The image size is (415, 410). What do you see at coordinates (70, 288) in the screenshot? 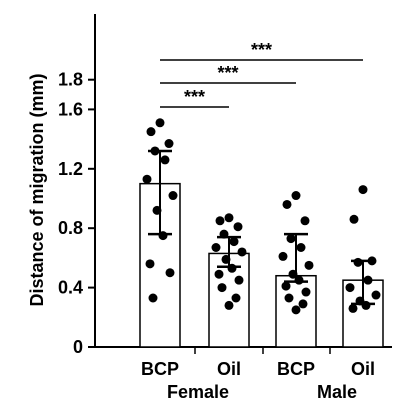
I see `y-tick-label: 0.4` at bounding box center [70, 288].